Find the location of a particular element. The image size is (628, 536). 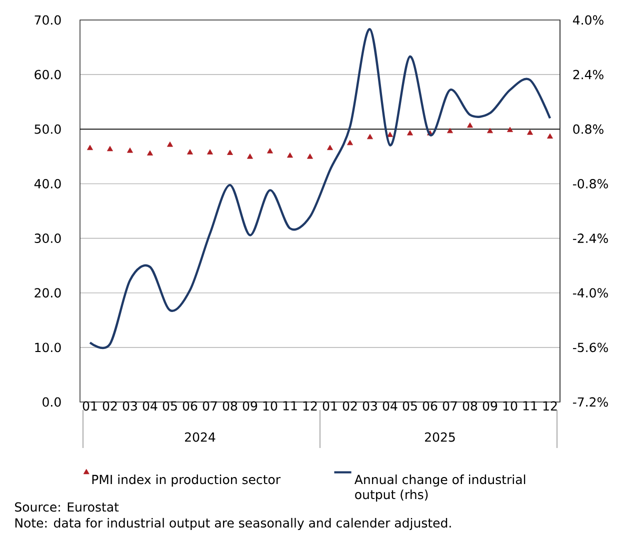

y-tick-label: 20.0 is located at coordinates (47, 293).